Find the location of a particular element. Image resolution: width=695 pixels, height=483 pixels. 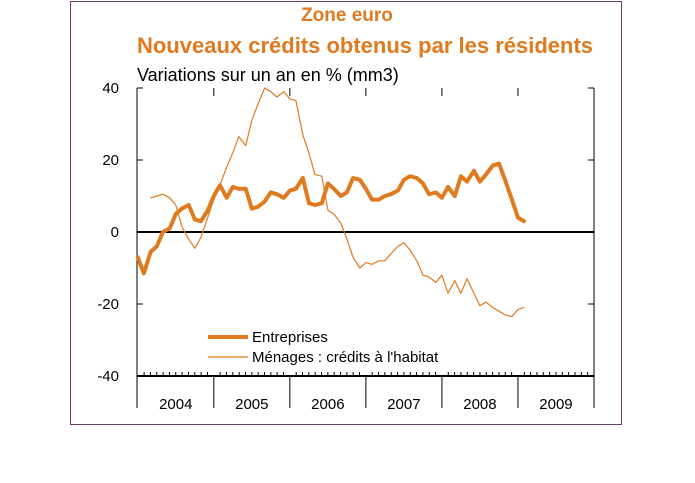

x-tick-label: 2006 is located at coordinates (327, 404).